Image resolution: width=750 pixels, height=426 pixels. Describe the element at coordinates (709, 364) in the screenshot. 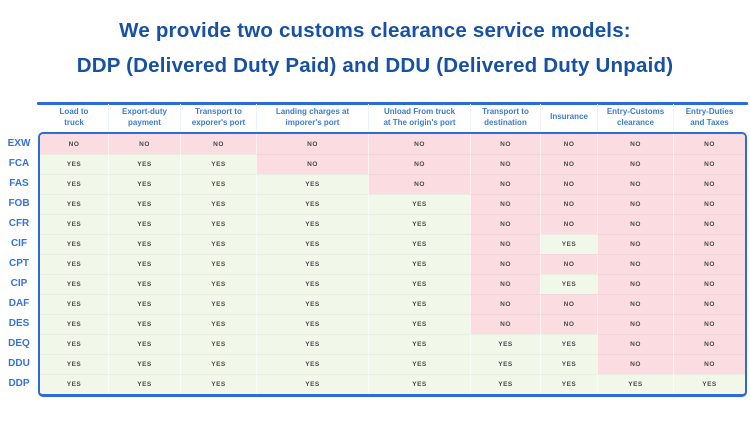

I see `cell-ddu-entry-duties-and-taxes: NO` at that location.